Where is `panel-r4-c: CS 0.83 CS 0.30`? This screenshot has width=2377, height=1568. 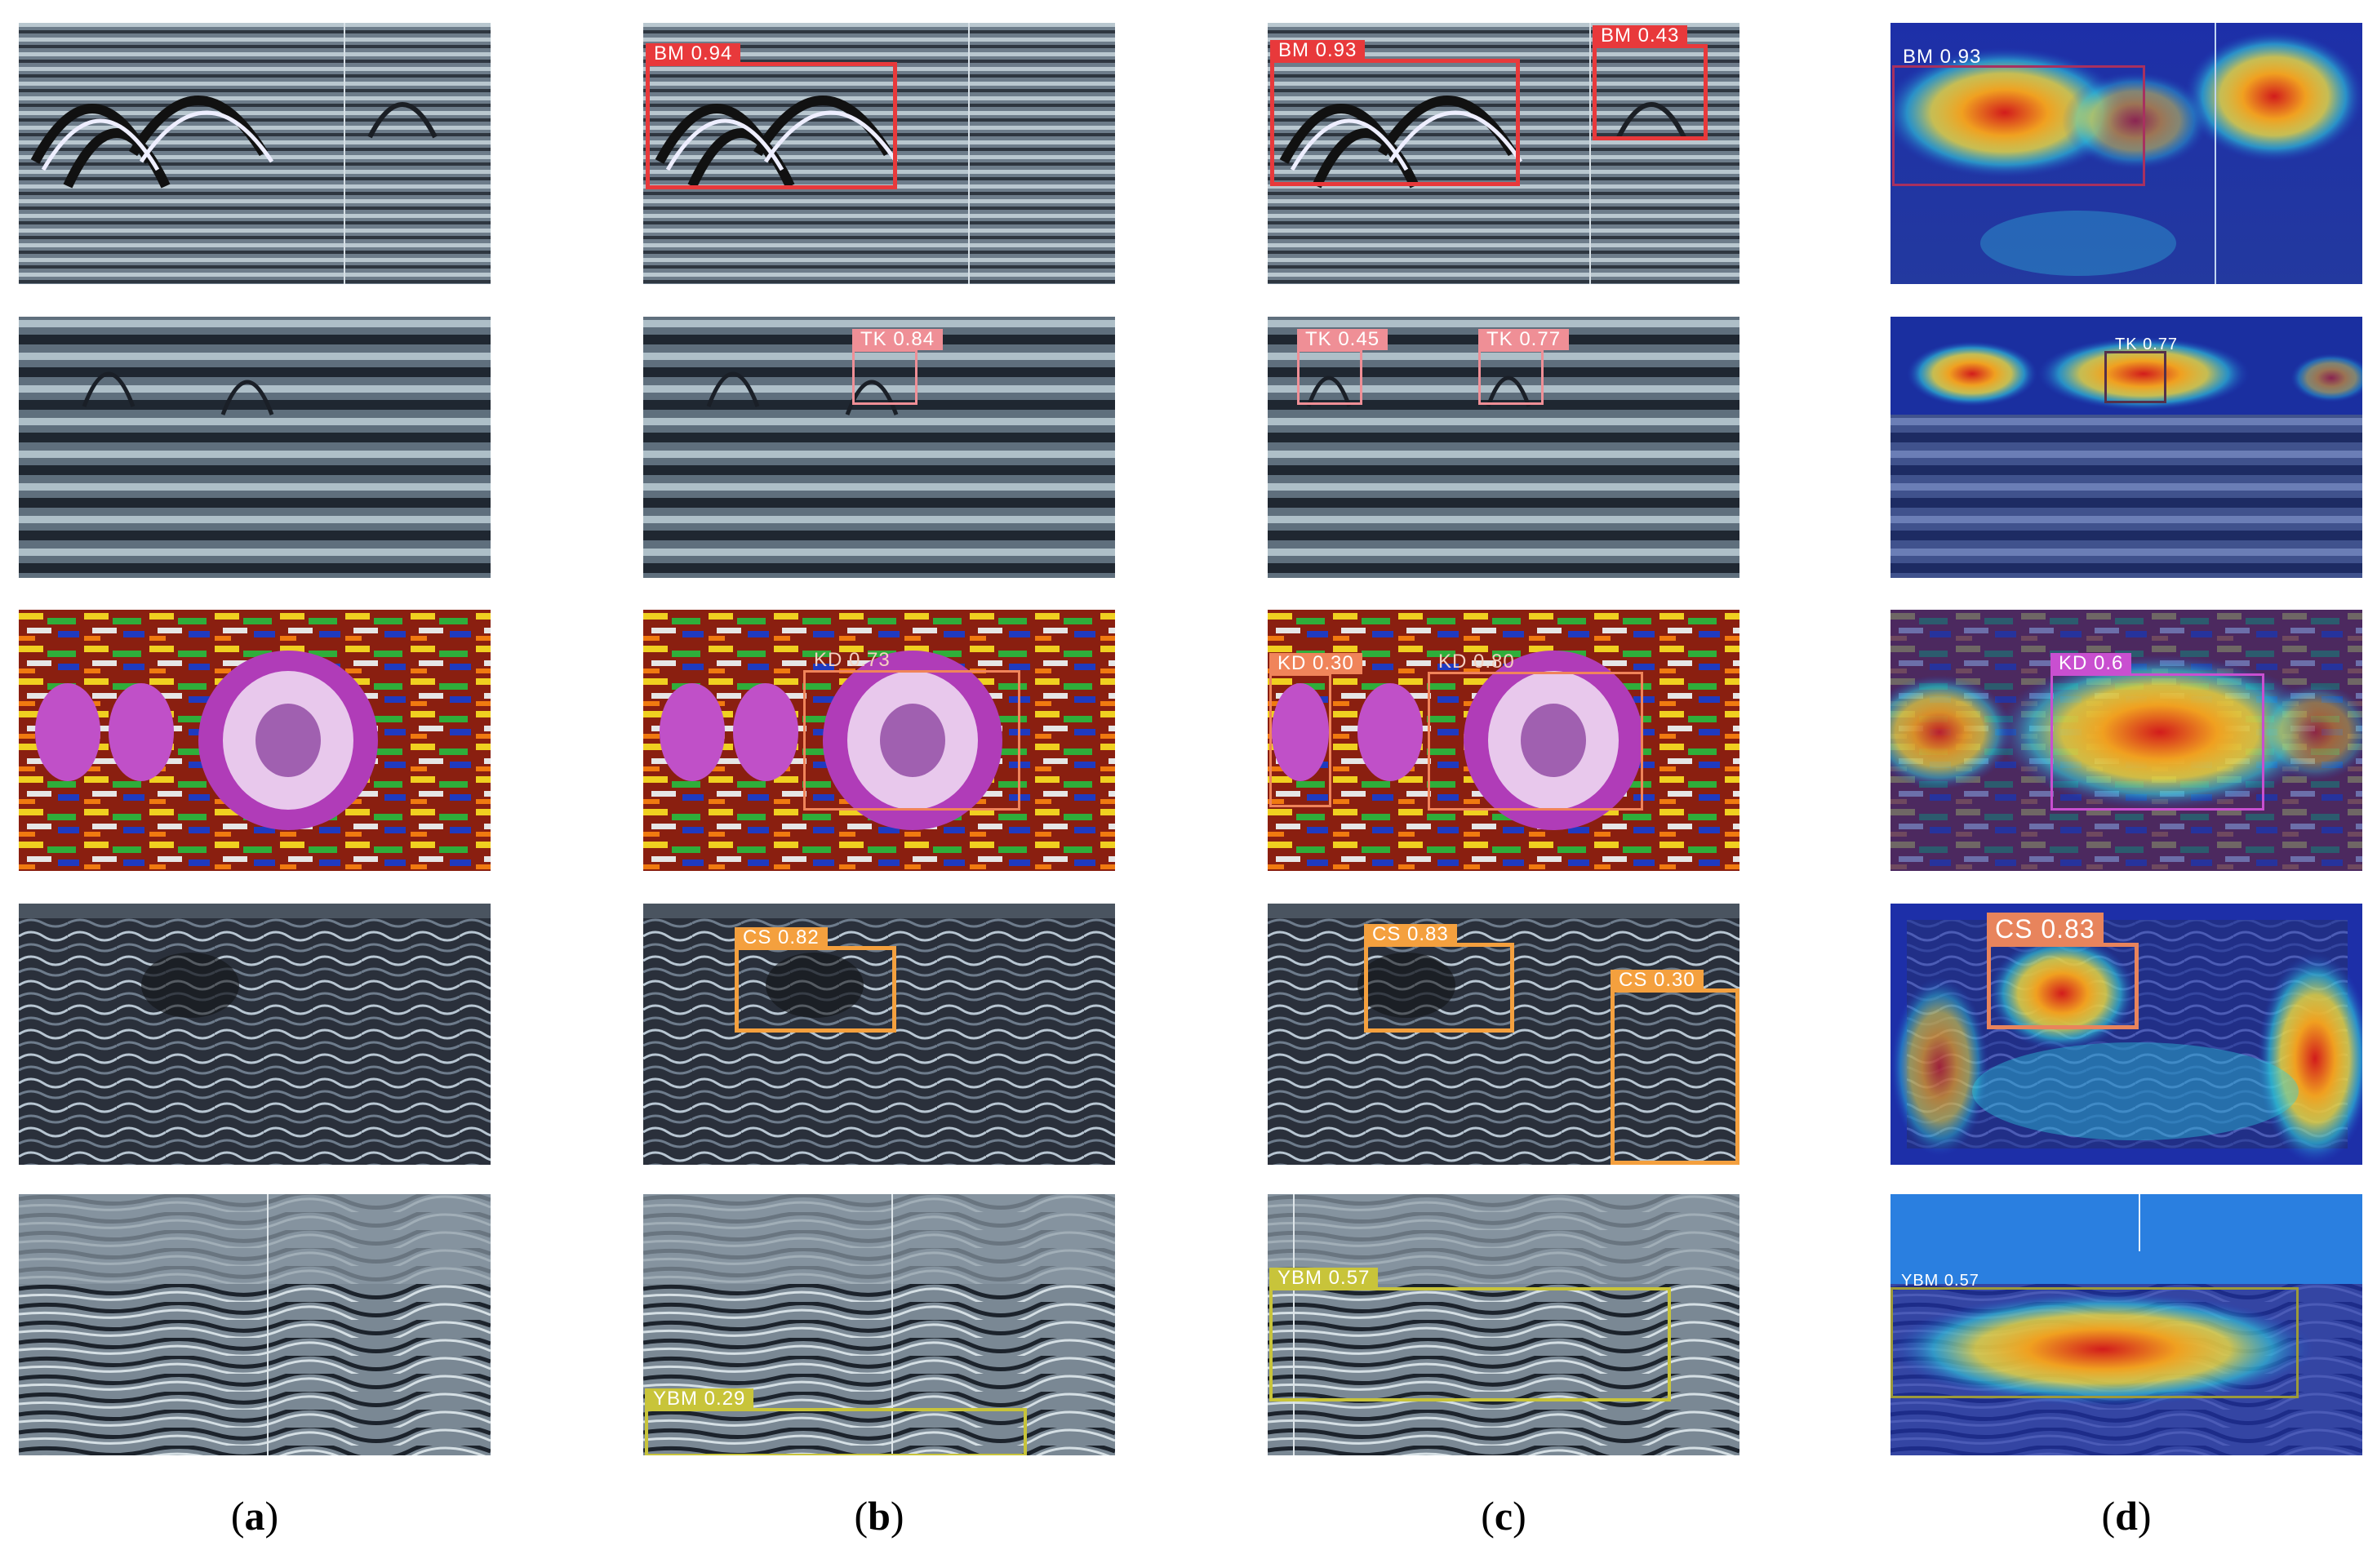
panel-r4-c: CS 0.83 CS 0.30 is located at coordinates (1503, 1034).